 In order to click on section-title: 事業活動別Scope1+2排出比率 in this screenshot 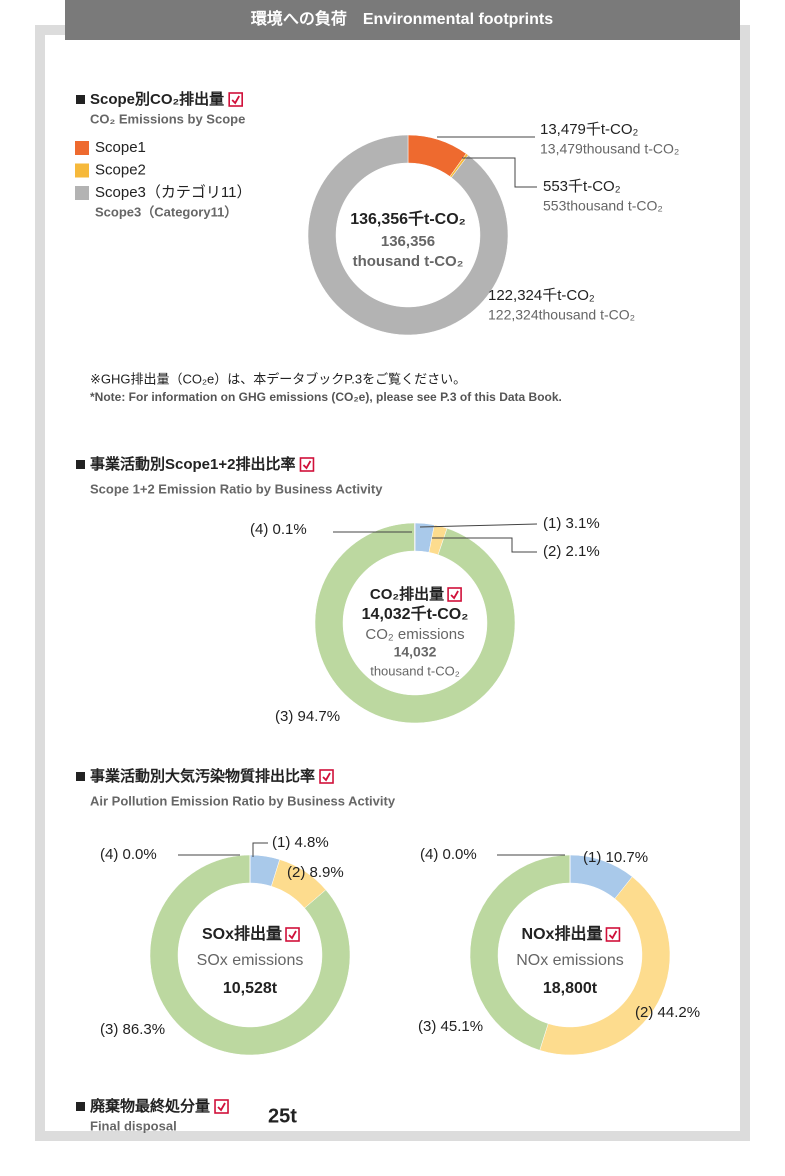, I will do `click(192, 464)`.